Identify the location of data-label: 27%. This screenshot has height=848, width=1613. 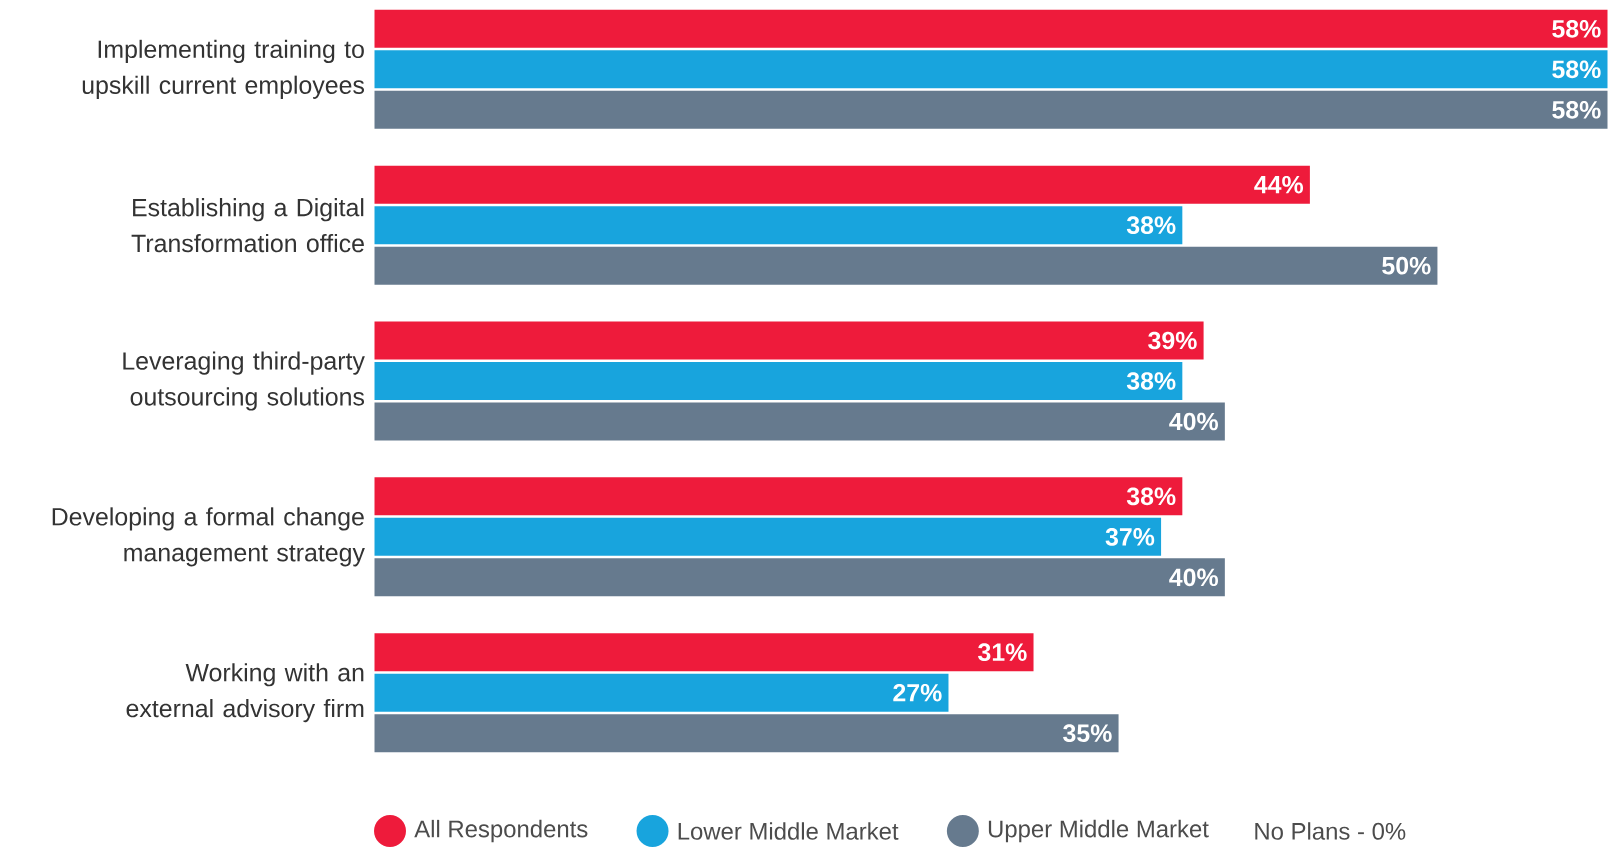
(917, 692).